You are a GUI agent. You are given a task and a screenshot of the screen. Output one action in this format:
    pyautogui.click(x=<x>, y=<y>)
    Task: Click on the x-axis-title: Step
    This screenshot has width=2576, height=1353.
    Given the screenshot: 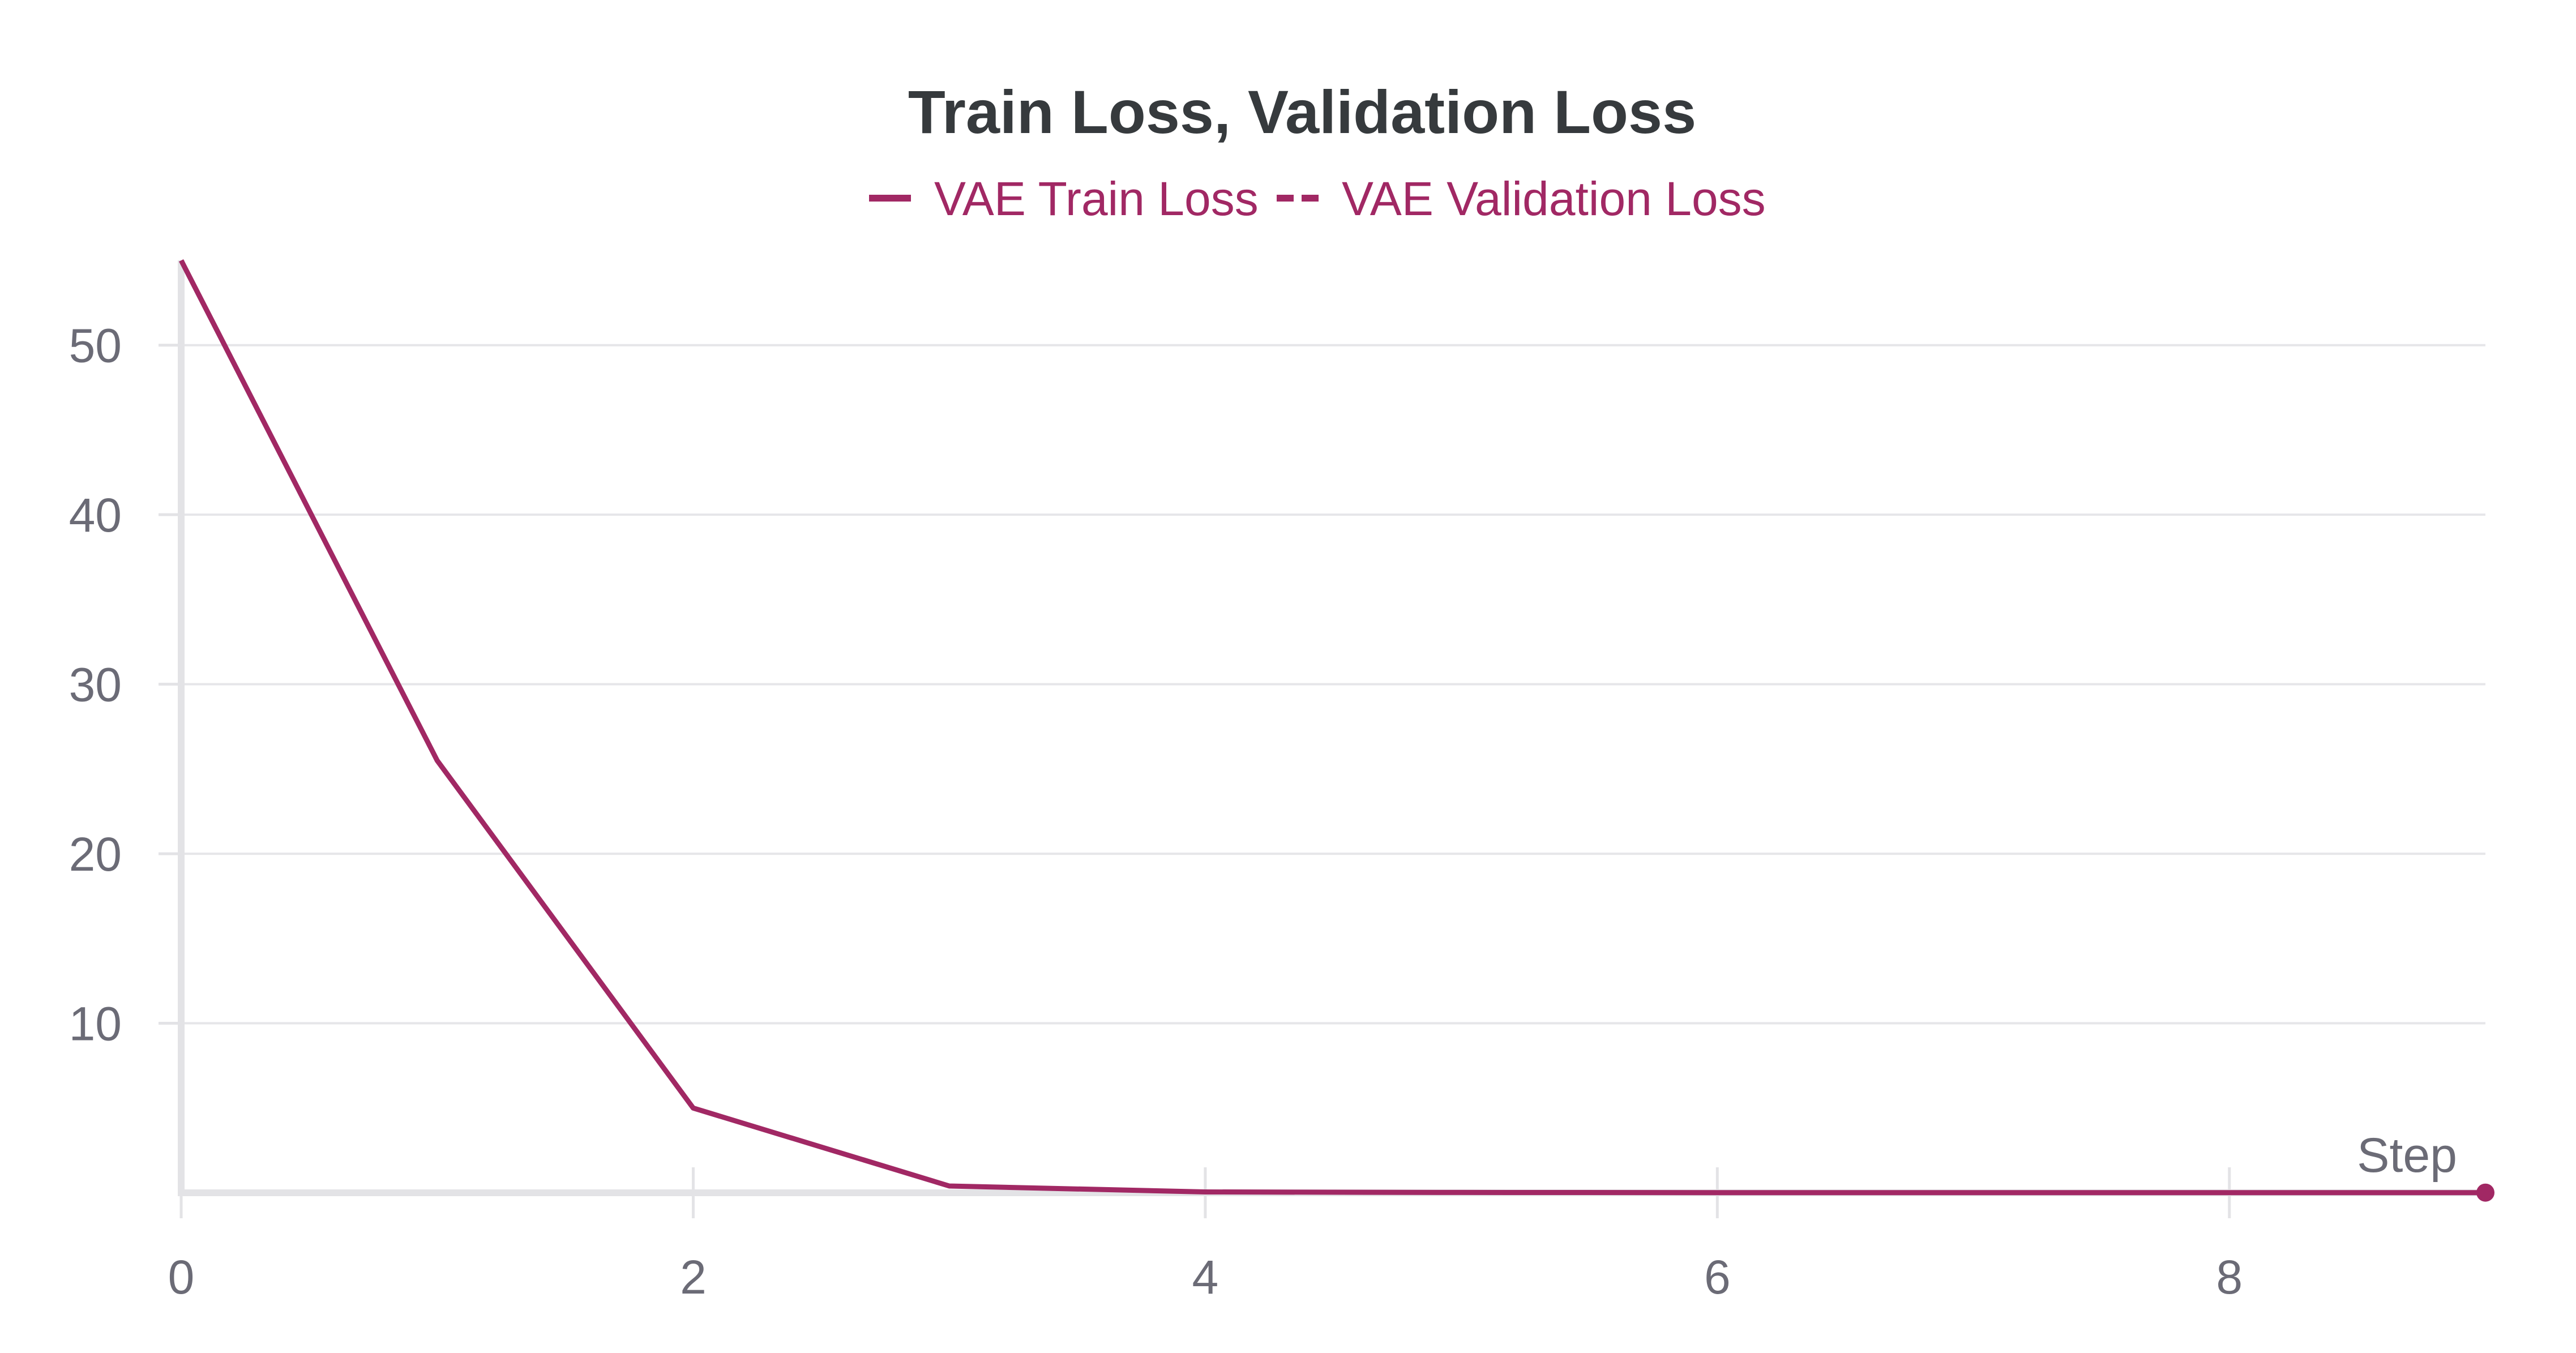 What is the action you would take?
    pyautogui.click(x=2407, y=1155)
    